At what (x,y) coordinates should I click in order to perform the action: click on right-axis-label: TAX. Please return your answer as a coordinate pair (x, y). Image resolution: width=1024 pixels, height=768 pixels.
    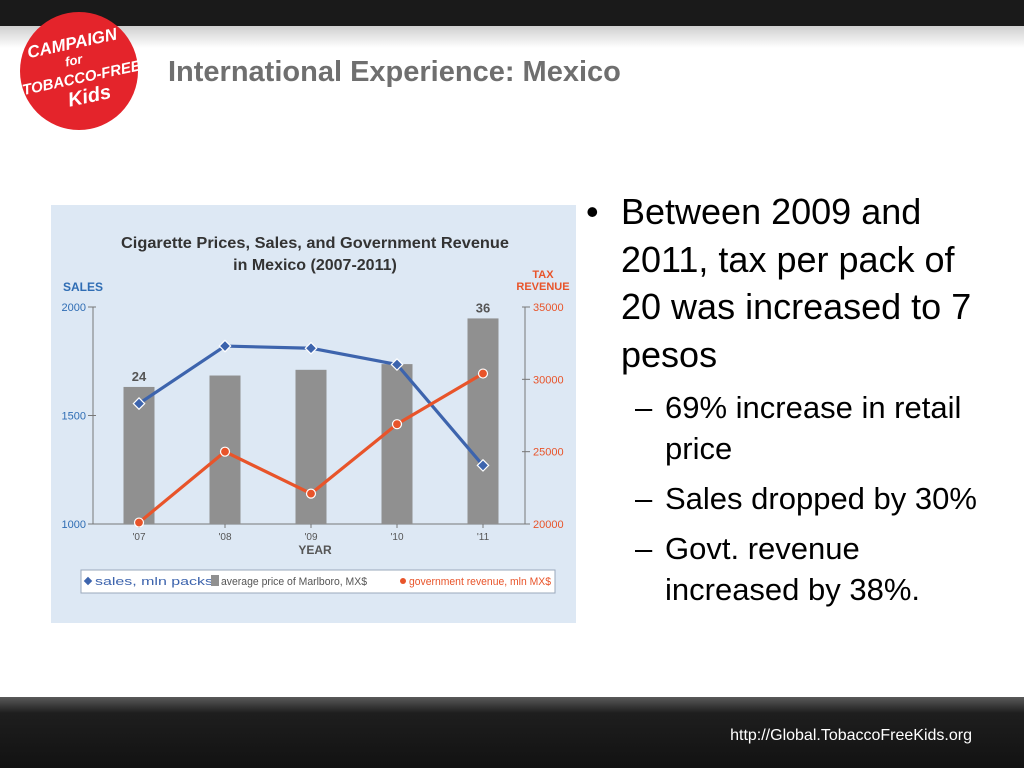
    Looking at the image, I should click on (543, 275).